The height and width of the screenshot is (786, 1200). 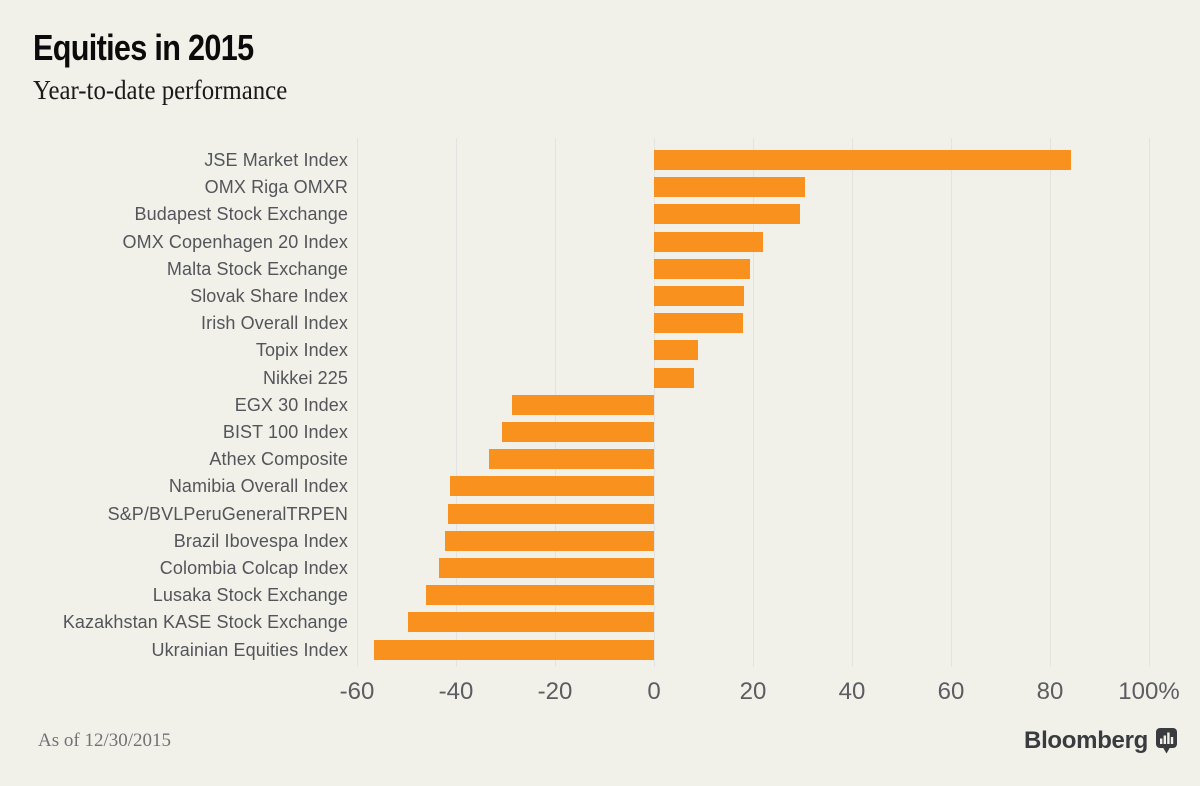 What do you see at coordinates (1166, 741) in the screenshot?
I see `bar-chart-bubble-icon` at bounding box center [1166, 741].